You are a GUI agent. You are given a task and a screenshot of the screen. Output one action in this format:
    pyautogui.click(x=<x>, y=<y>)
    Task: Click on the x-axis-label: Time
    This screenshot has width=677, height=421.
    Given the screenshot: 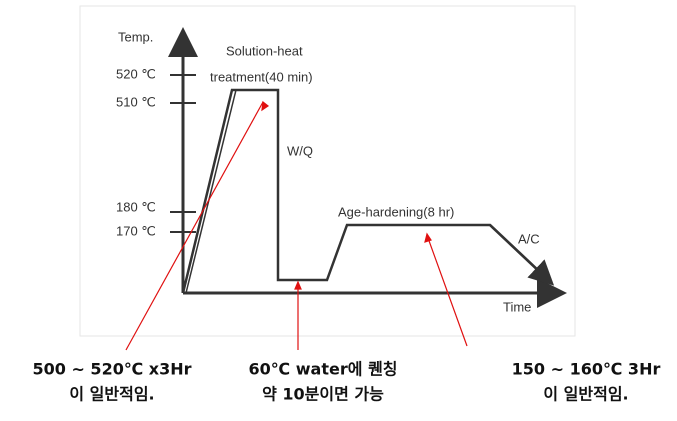 What is the action you would take?
    pyautogui.click(x=517, y=306)
    